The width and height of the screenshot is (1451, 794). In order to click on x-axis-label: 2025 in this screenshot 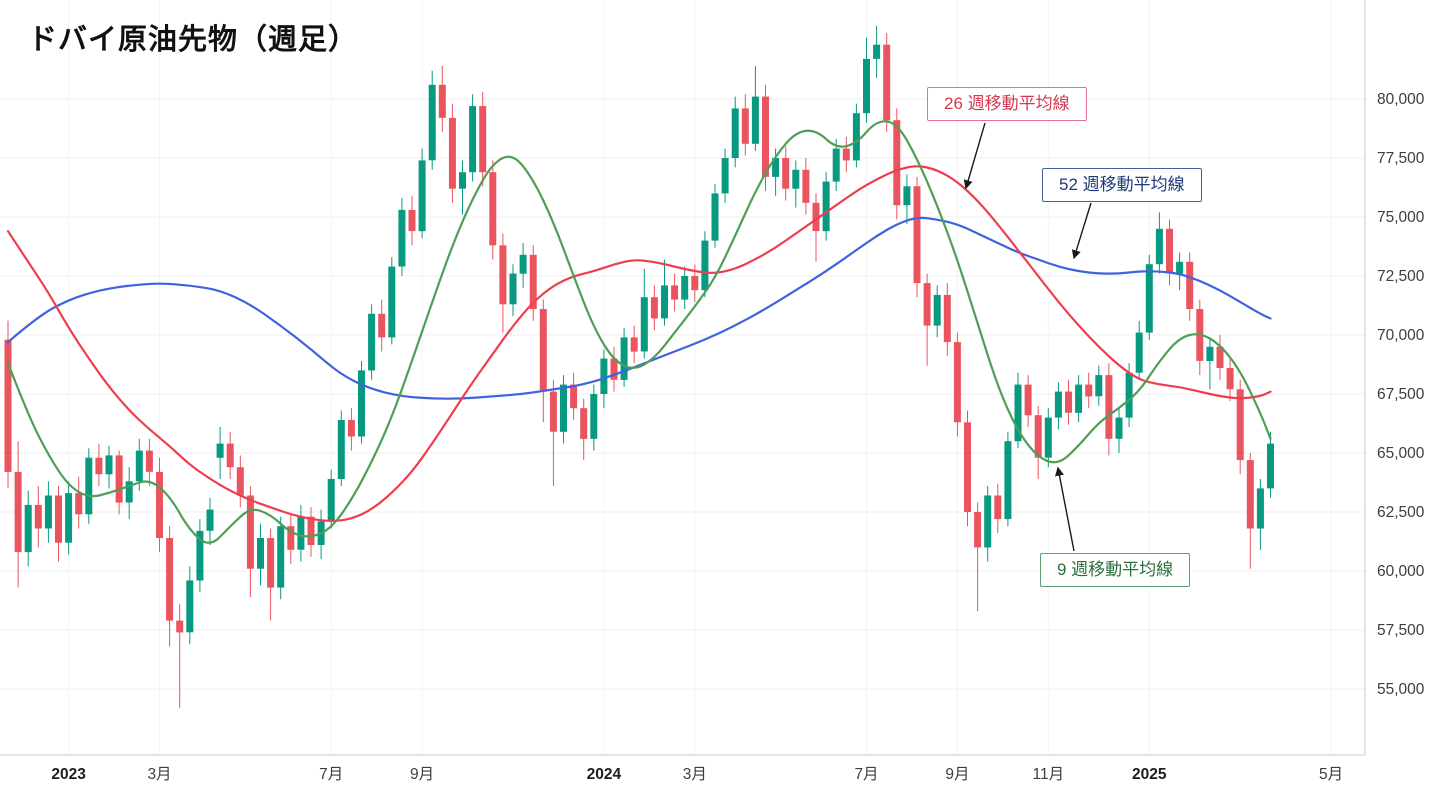, I will do `click(1149, 774)`.